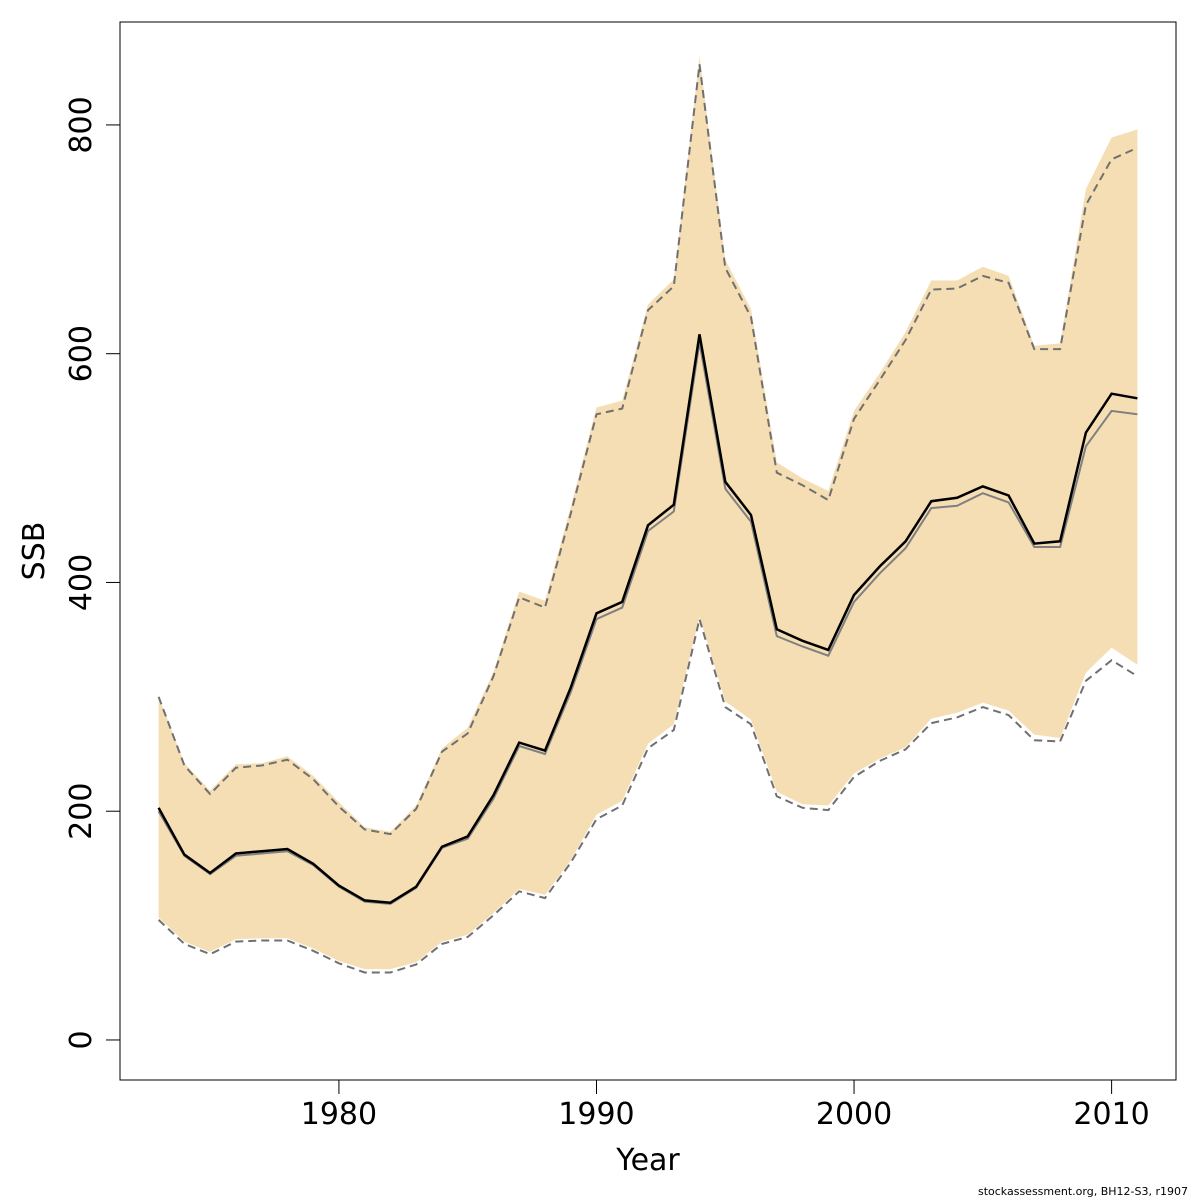  I want to click on y-tick-label: 0, so click(81, 1039).